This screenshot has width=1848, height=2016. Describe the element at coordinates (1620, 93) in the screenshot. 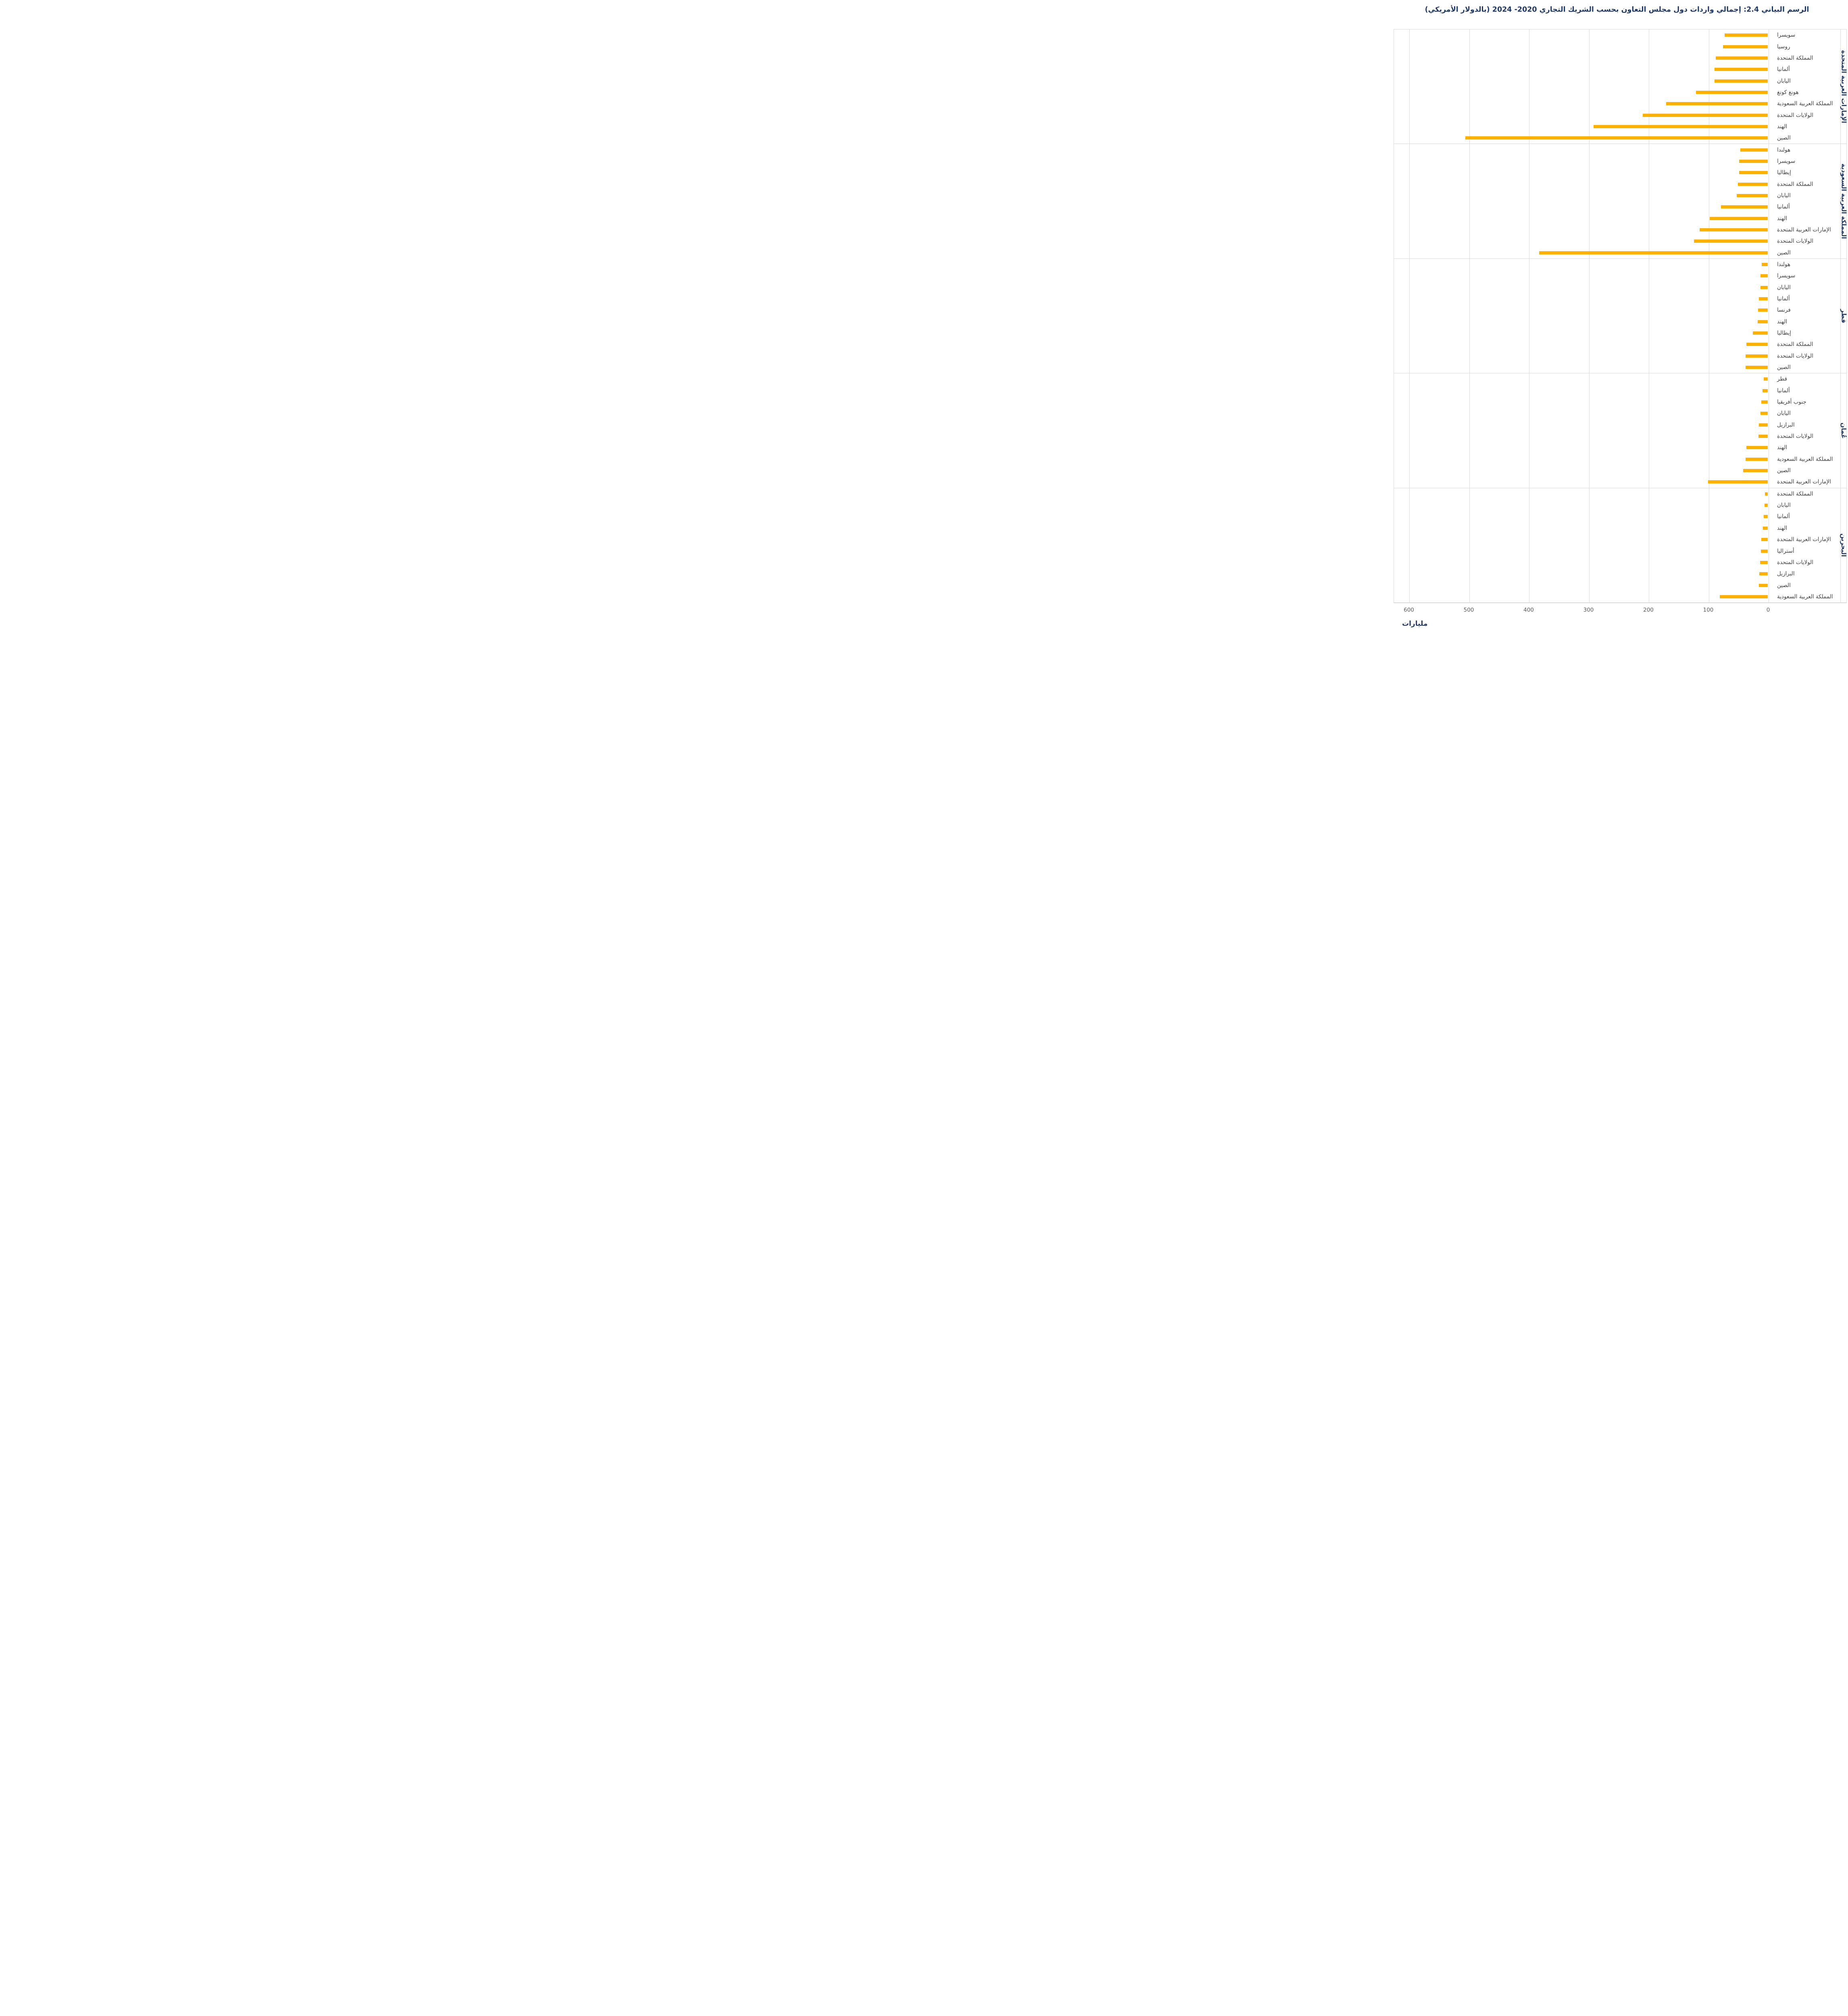

I see `bar-row: هونغ كونغ` at that location.